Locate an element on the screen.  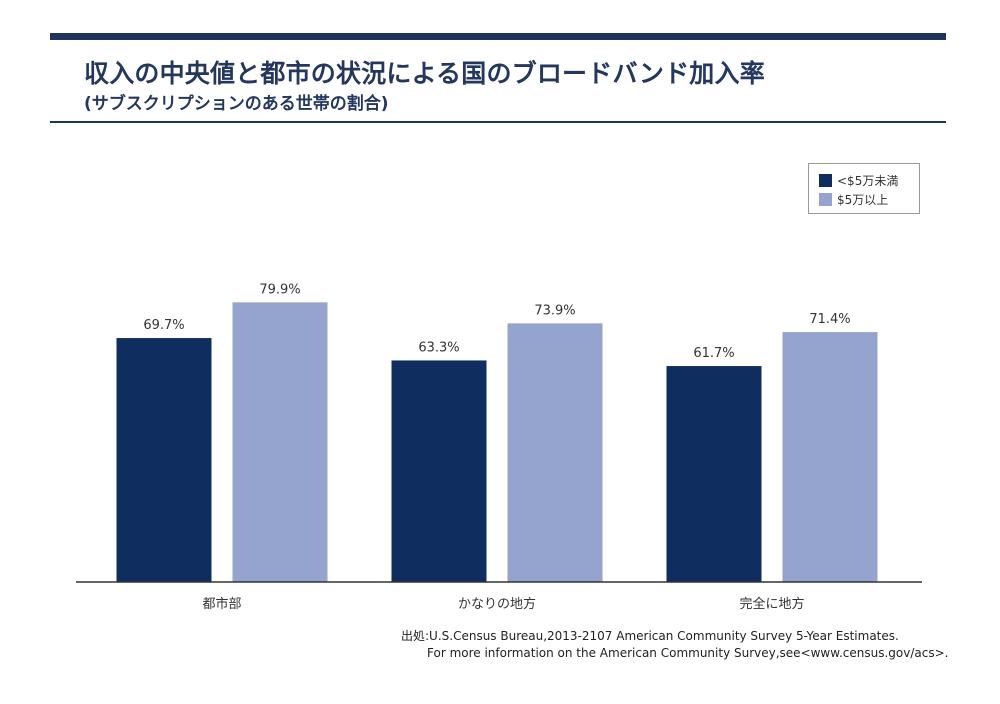
legend-swatch-under-50k is located at coordinates (825, 180).